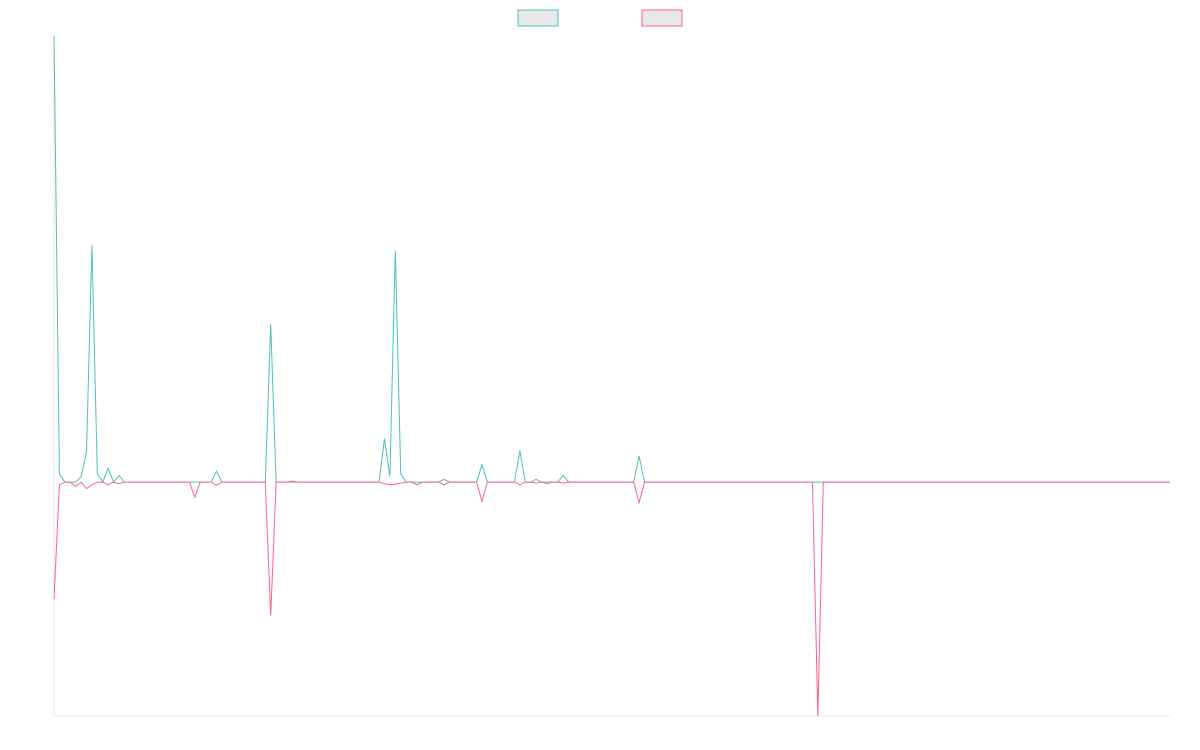 The image size is (1200, 750). I want to click on chart-legend, so click(600, 18).